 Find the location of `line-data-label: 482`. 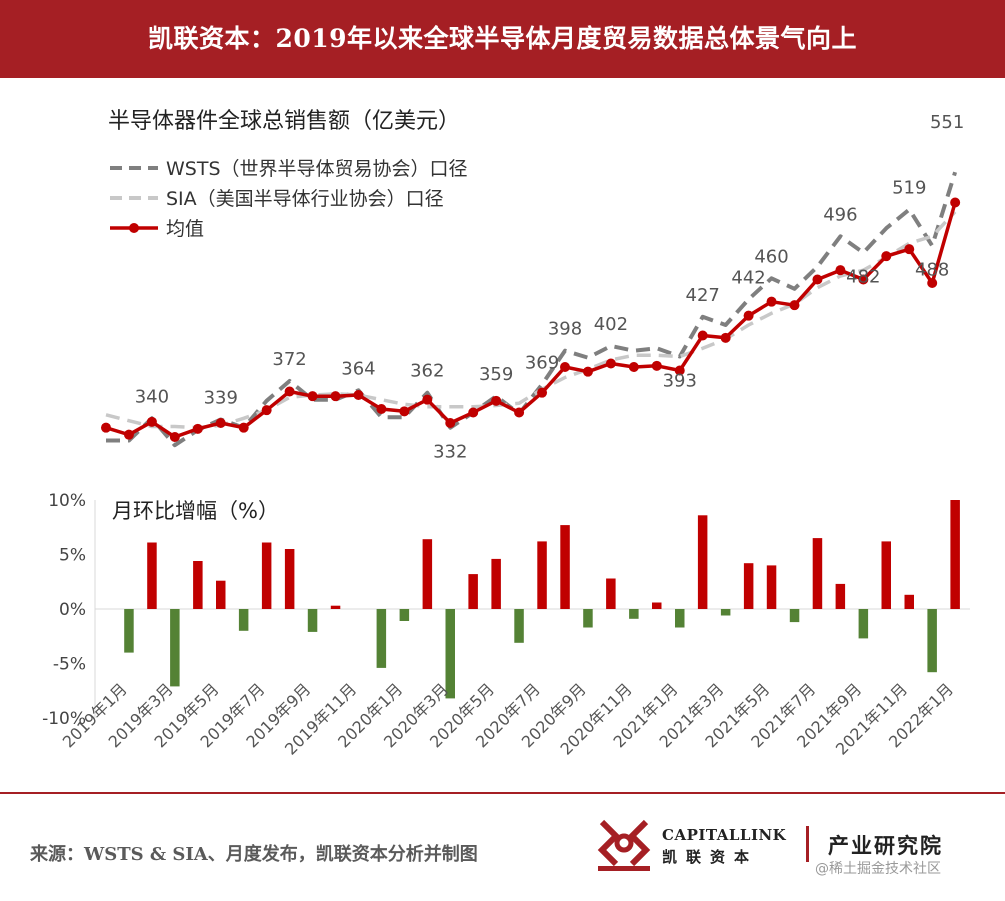

line-data-label: 482 is located at coordinates (863, 277).